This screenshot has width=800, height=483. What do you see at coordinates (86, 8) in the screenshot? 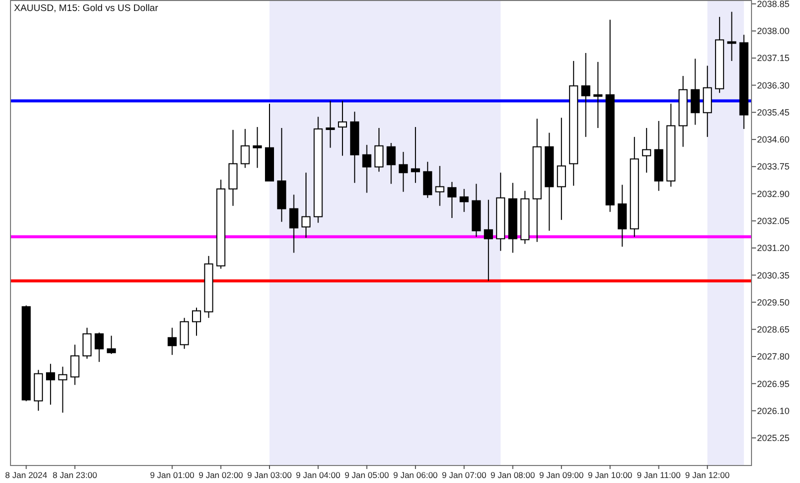
I see `chart-title: XAUUSD, M15: Gold vs US Dollar` at bounding box center [86, 8].